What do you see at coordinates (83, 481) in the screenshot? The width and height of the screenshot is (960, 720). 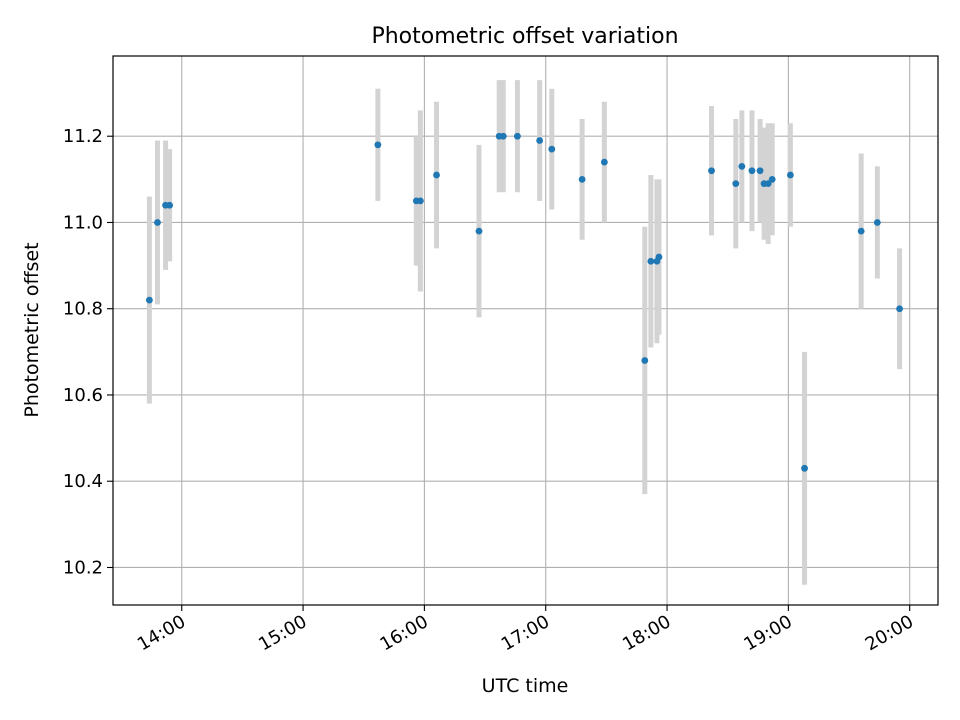 I see `y-tick-label: 10.4` at bounding box center [83, 481].